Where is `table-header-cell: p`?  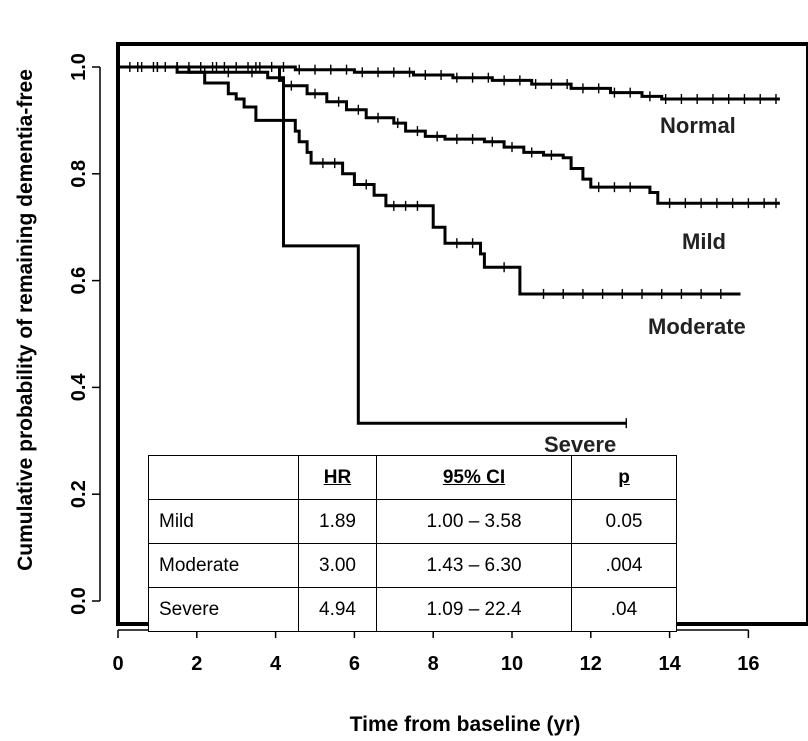
table-header-cell: p is located at coordinates (624, 477).